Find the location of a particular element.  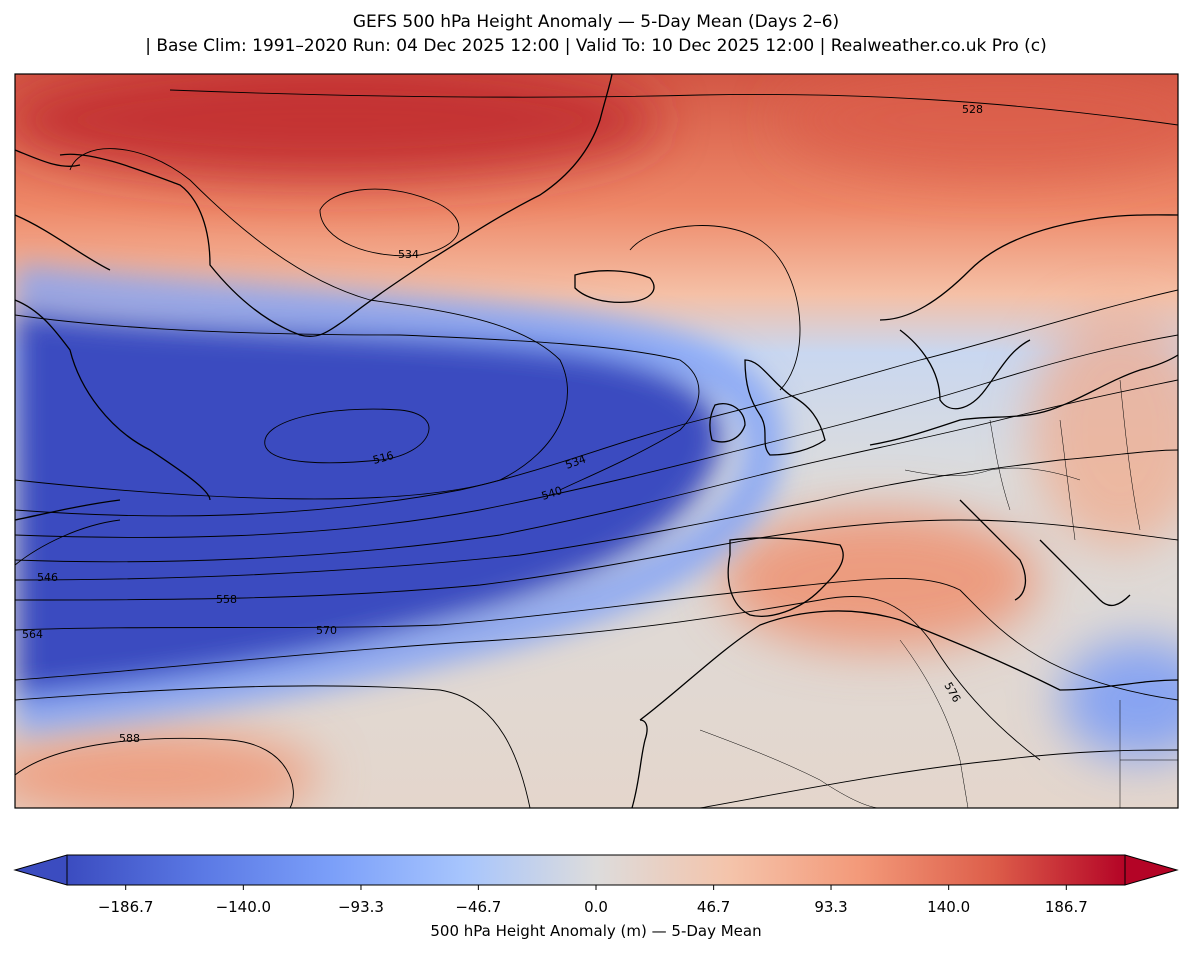

colorbar-tick-label: 186.7 is located at coordinates (1066, 907).